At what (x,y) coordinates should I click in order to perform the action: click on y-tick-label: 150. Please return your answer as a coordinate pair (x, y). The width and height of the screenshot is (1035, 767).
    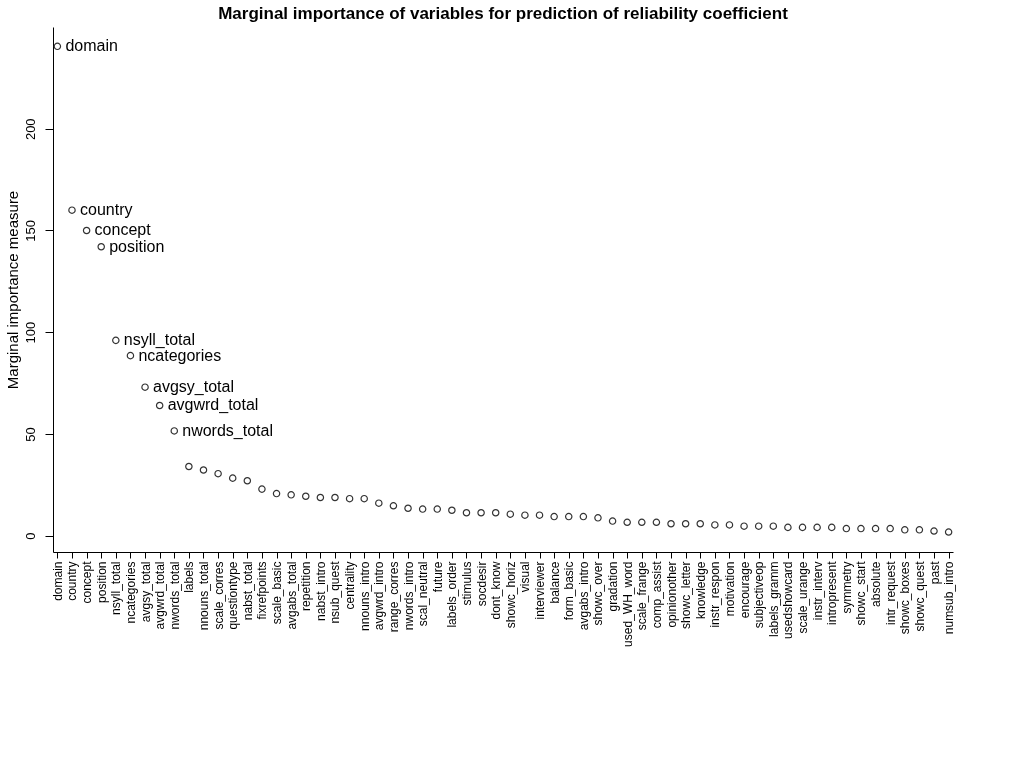
    Looking at the image, I should click on (30, 231).